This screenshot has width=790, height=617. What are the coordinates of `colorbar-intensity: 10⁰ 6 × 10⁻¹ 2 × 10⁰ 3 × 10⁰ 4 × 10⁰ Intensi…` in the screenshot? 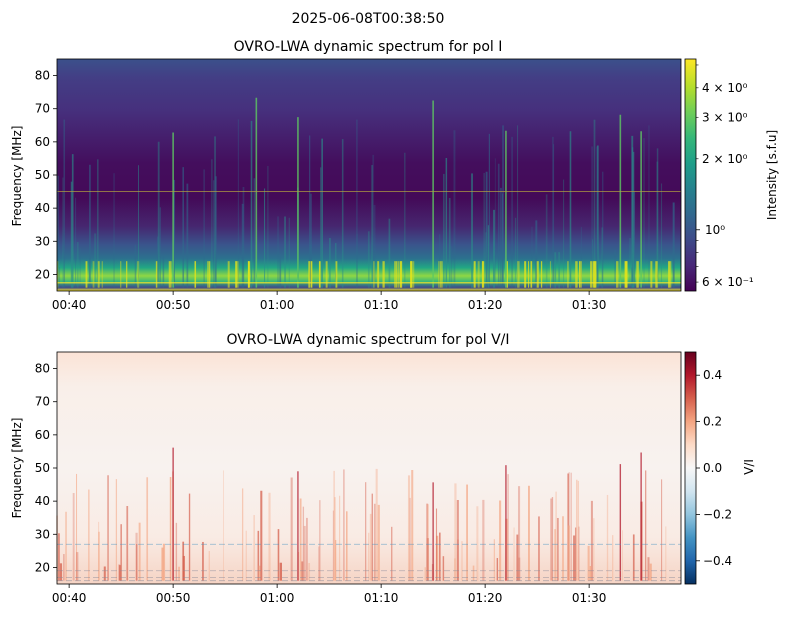 It's located at (731, 175).